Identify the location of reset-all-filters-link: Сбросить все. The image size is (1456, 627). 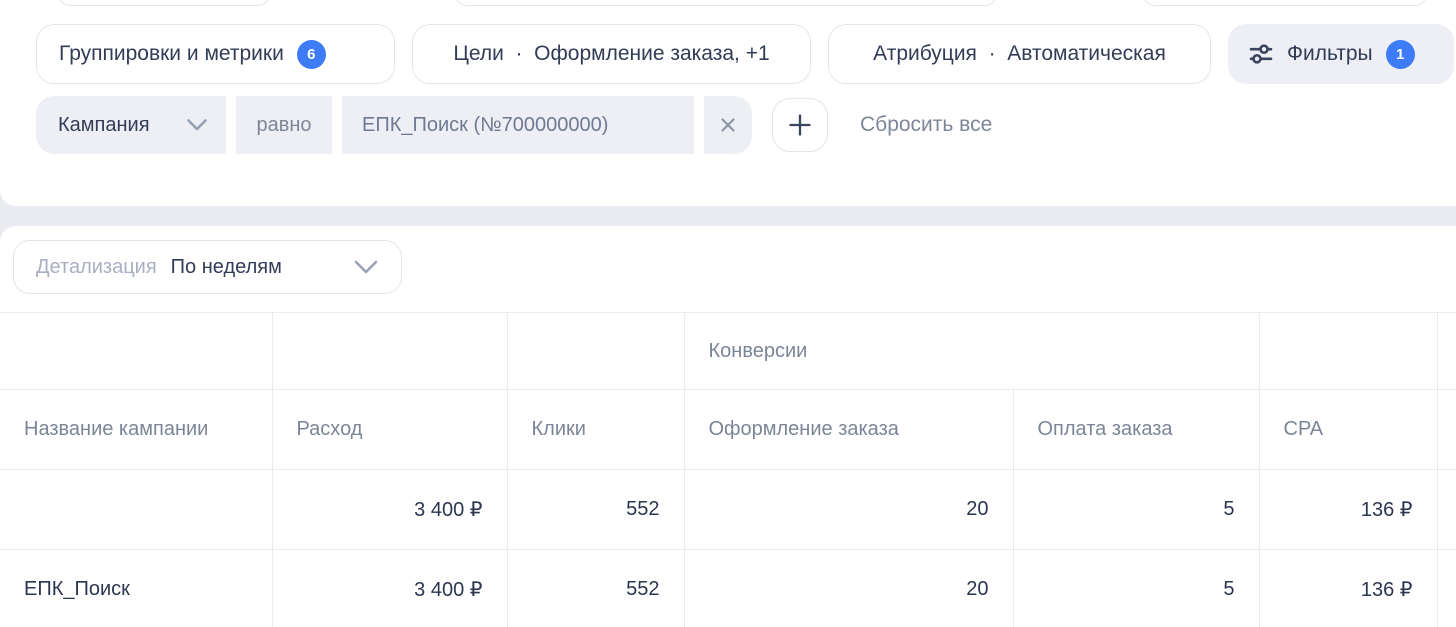
(926, 125).